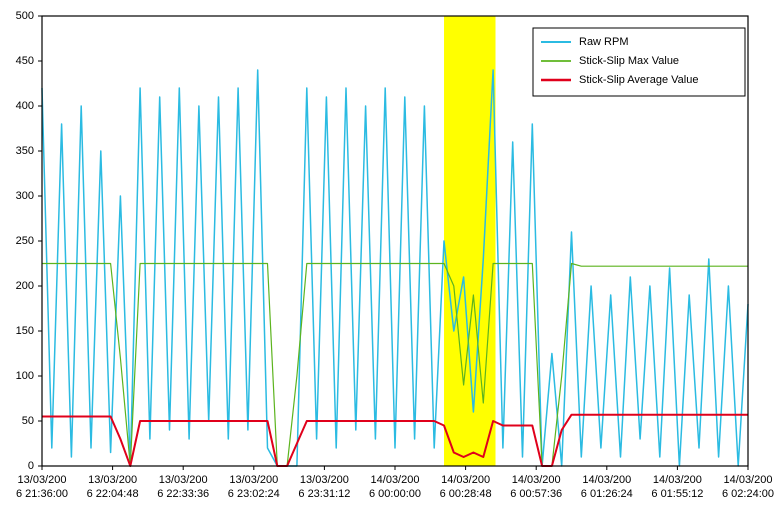  I want to click on x-tick-label: 14/03/2006 02:24:00, so click(748, 487).